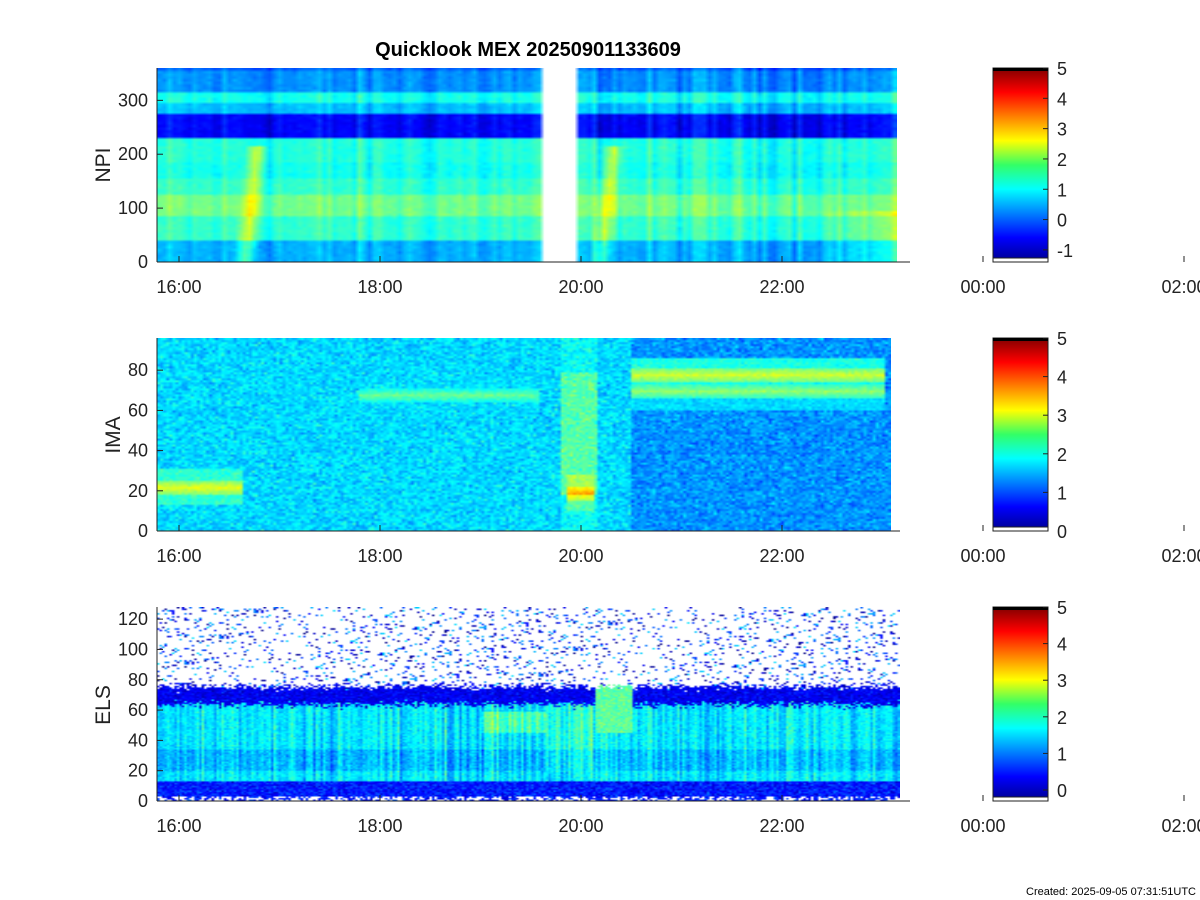 This screenshot has height=900, width=1200. I want to click on npi-y-ticks: 0 100 200 300, so click(140, 181).